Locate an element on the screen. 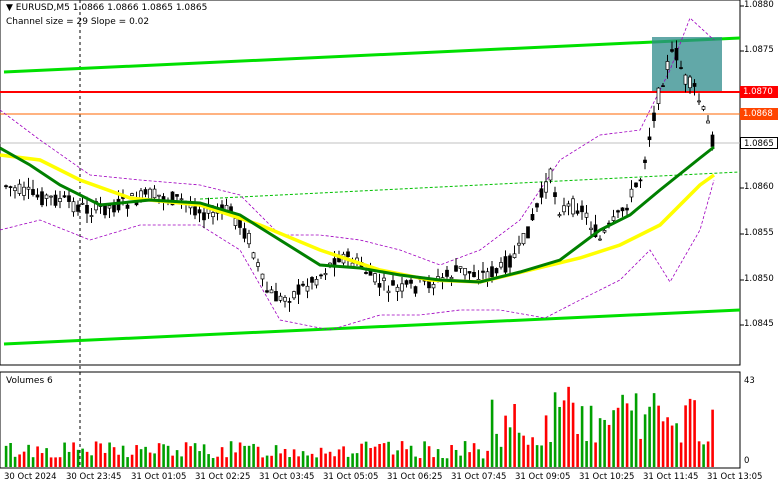 The width and height of the screenshot is (781, 489). price-axis-ticks is located at coordinates (742, 165).